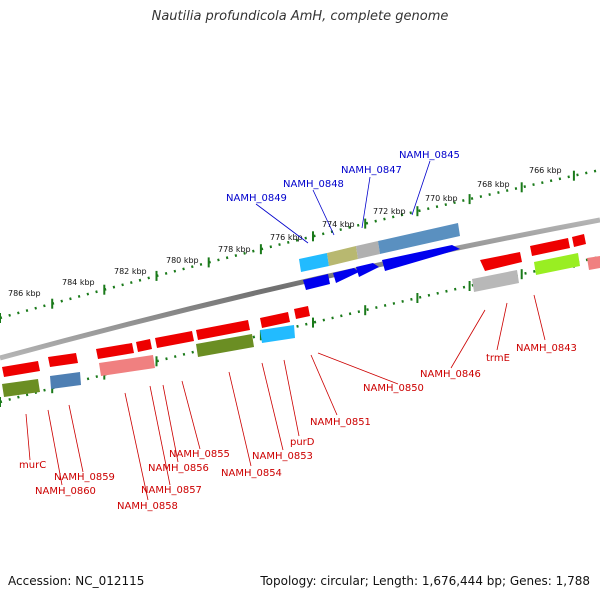  Describe the element at coordinates (545, 170) in the screenshot. I see `scale-label: 766 kbp` at that location.